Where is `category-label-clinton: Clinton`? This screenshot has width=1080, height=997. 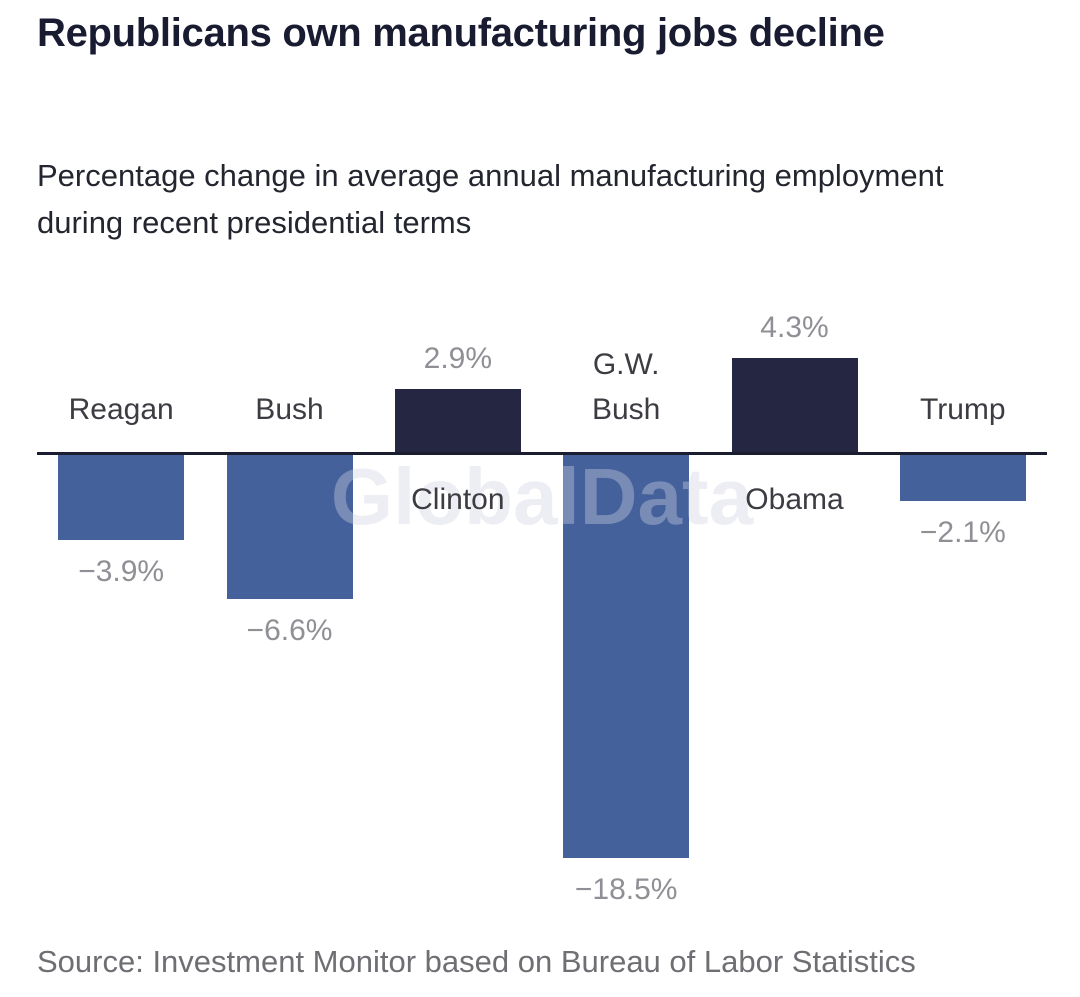 category-label-clinton: Clinton is located at coordinates (458, 499).